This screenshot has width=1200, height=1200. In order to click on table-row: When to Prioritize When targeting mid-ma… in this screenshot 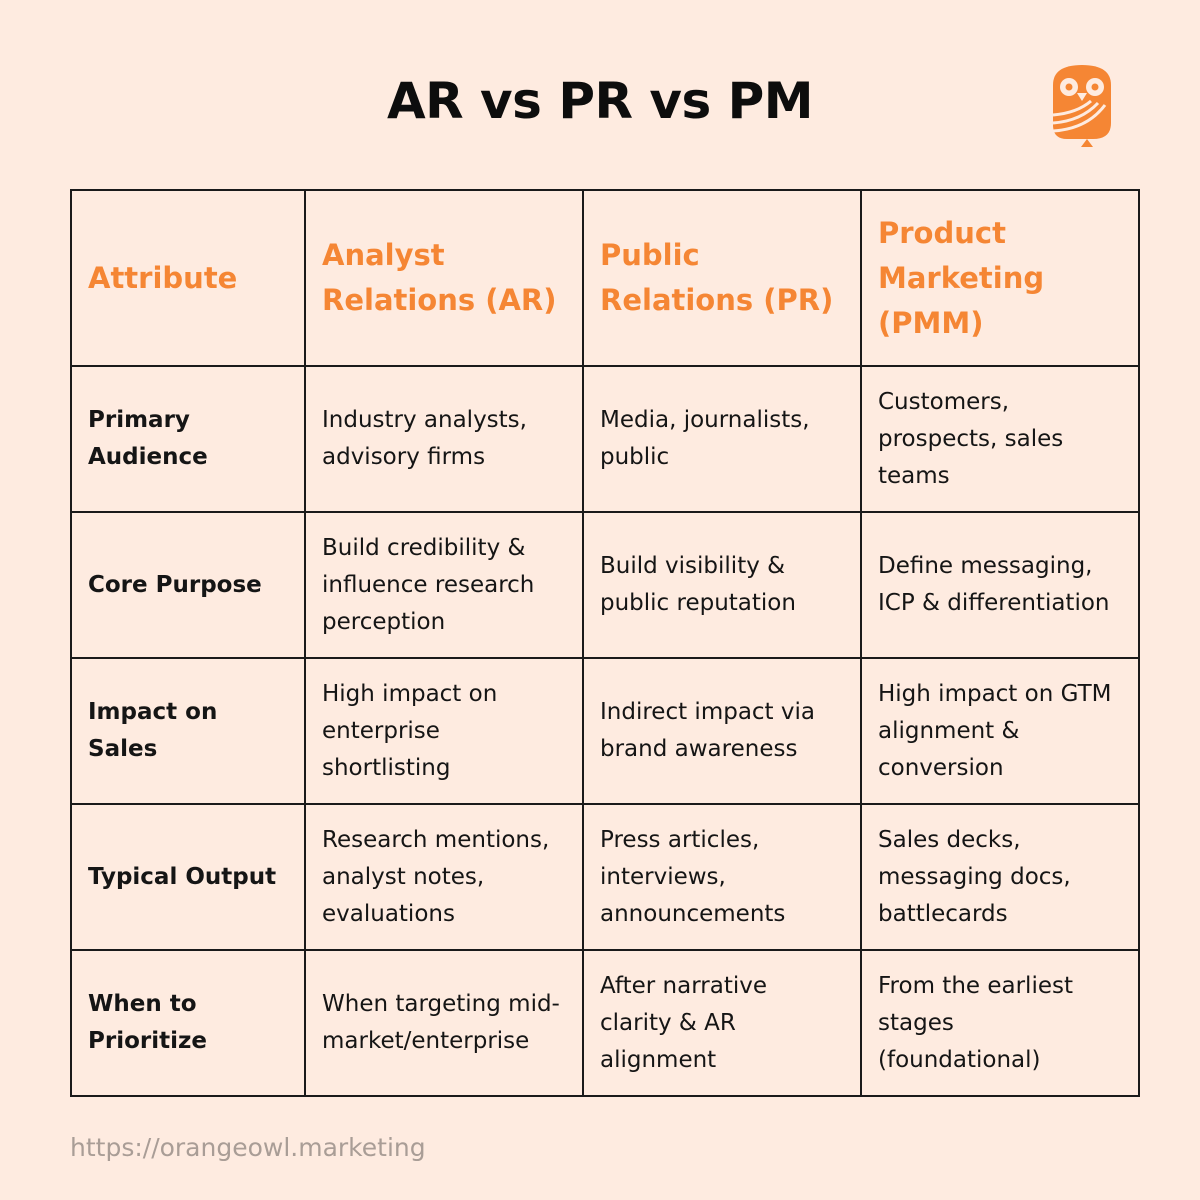, I will do `click(605, 1023)`.